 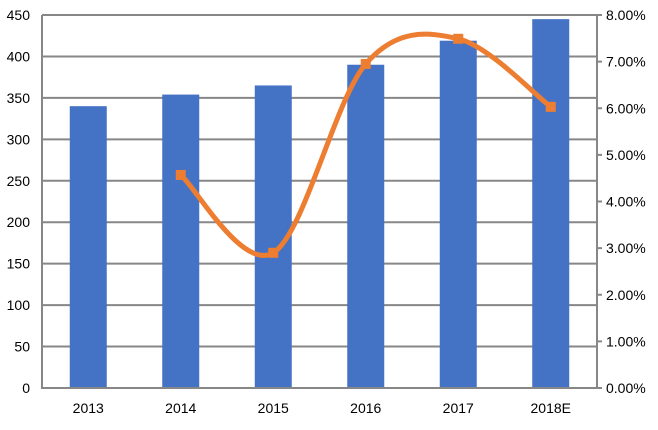 What do you see at coordinates (273, 408) in the screenshot?
I see `x-axis-label: 2015` at bounding box center [273, 408].